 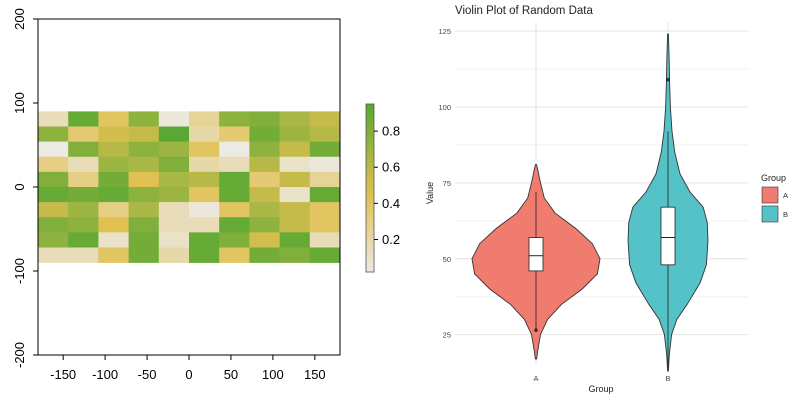 What do you see at coordinates (382, 188) in the screenshot?
I see `heatmap-colorbar: 0.2 0.4 0.6 0.8` at bounding box center [382, 188].